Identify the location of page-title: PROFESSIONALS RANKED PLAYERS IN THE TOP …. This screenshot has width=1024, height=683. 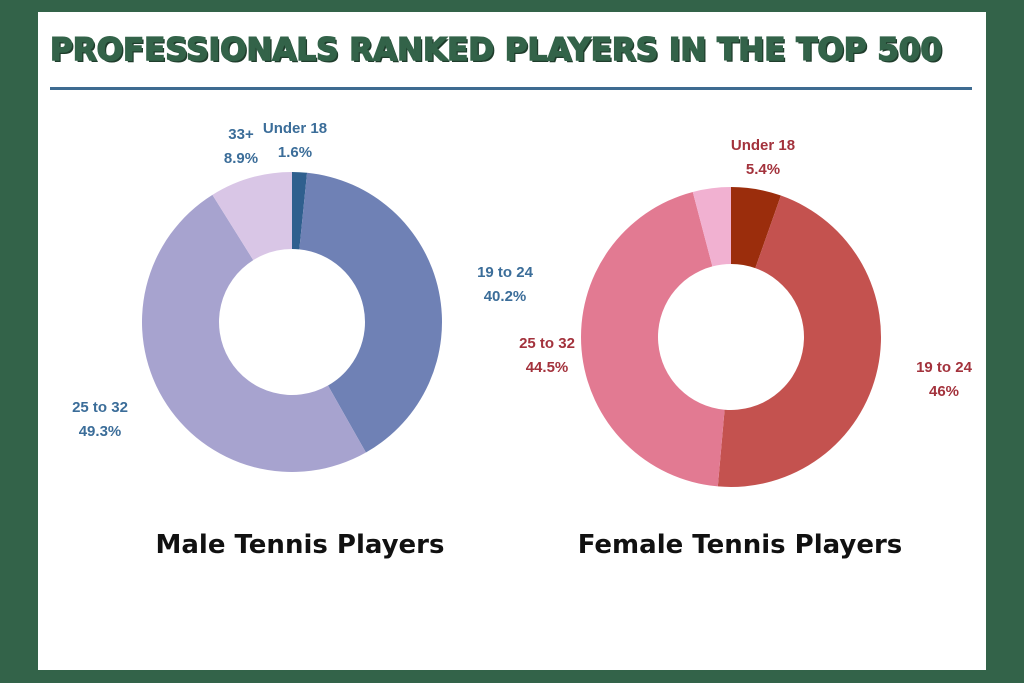
(495, 50).